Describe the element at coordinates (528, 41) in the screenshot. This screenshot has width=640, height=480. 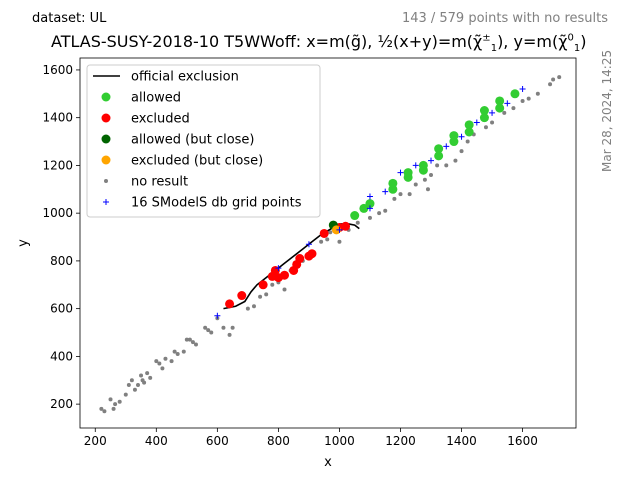
I see `title-part: ), y=m(` at that location.